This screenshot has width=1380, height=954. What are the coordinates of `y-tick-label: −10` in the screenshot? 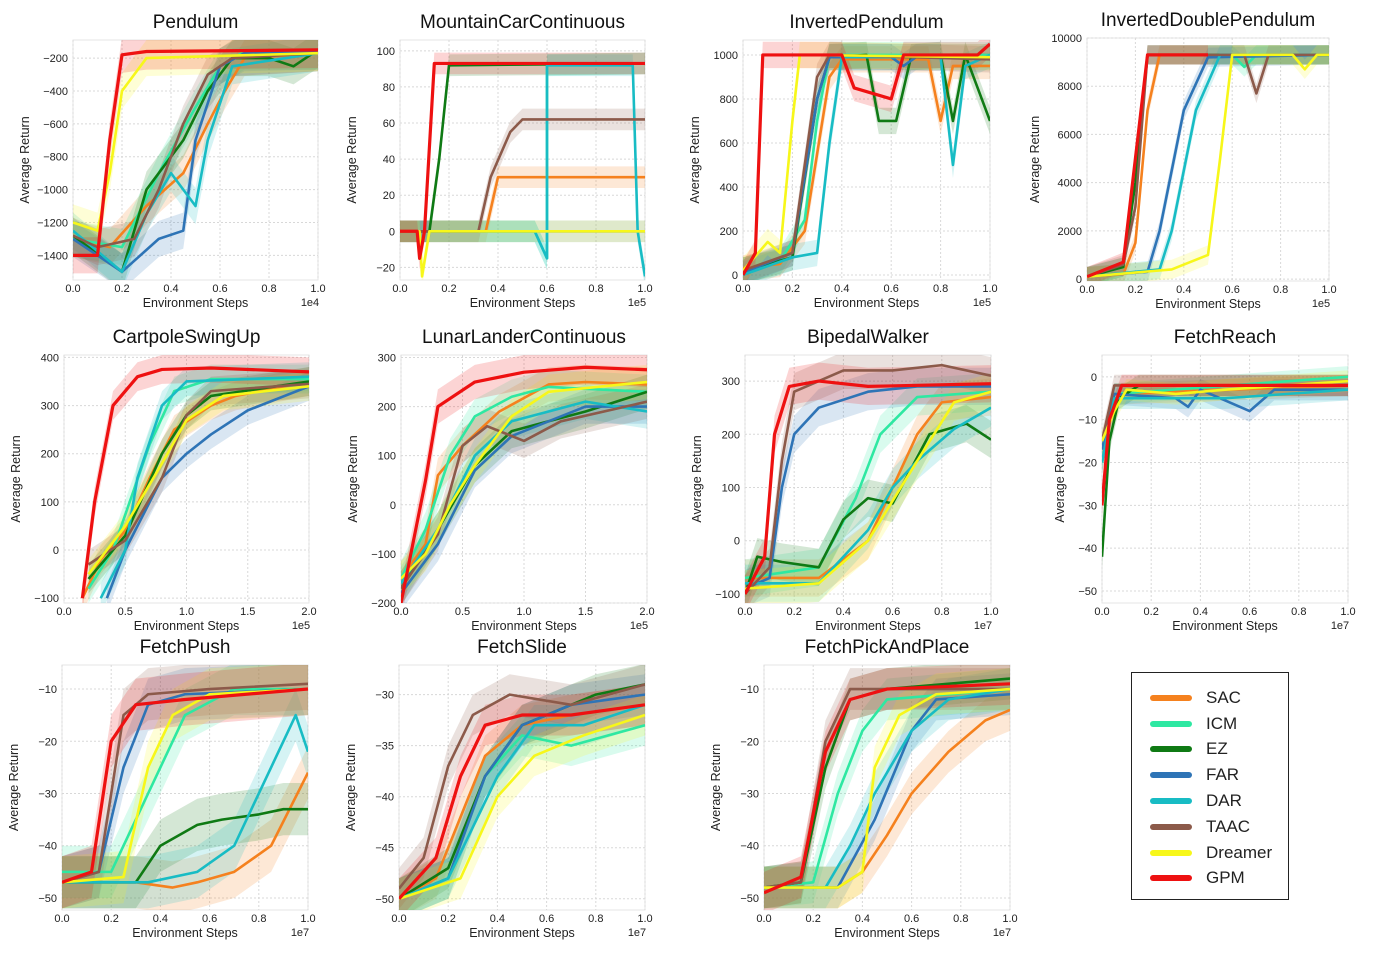 It's located at (1087, 421).